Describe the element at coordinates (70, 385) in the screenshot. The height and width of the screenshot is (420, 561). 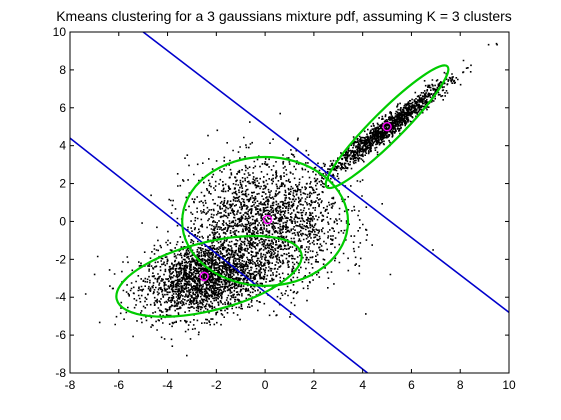
I see `x-tick-label: -8` at that location.